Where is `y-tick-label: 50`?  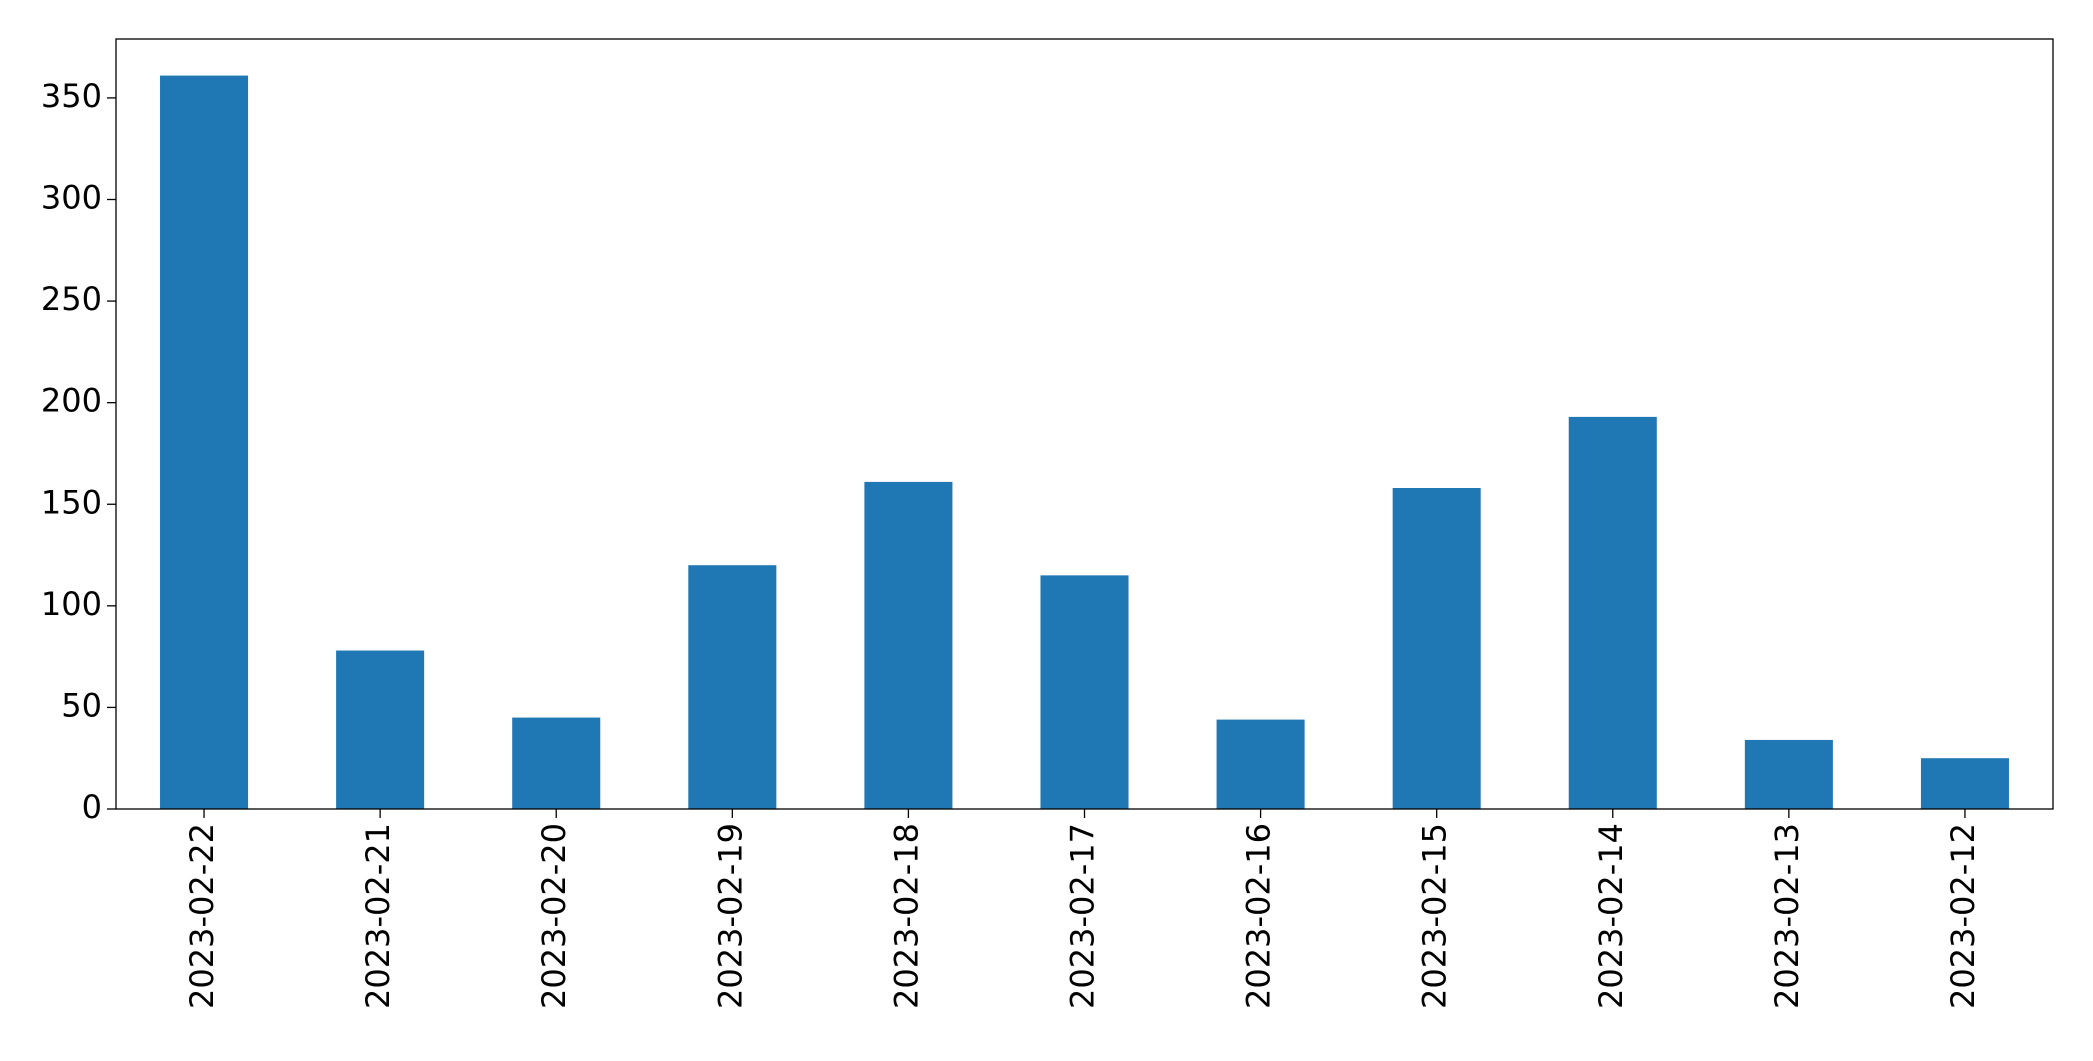
y-tick-label: 50 is located at coordinates (81, 705).